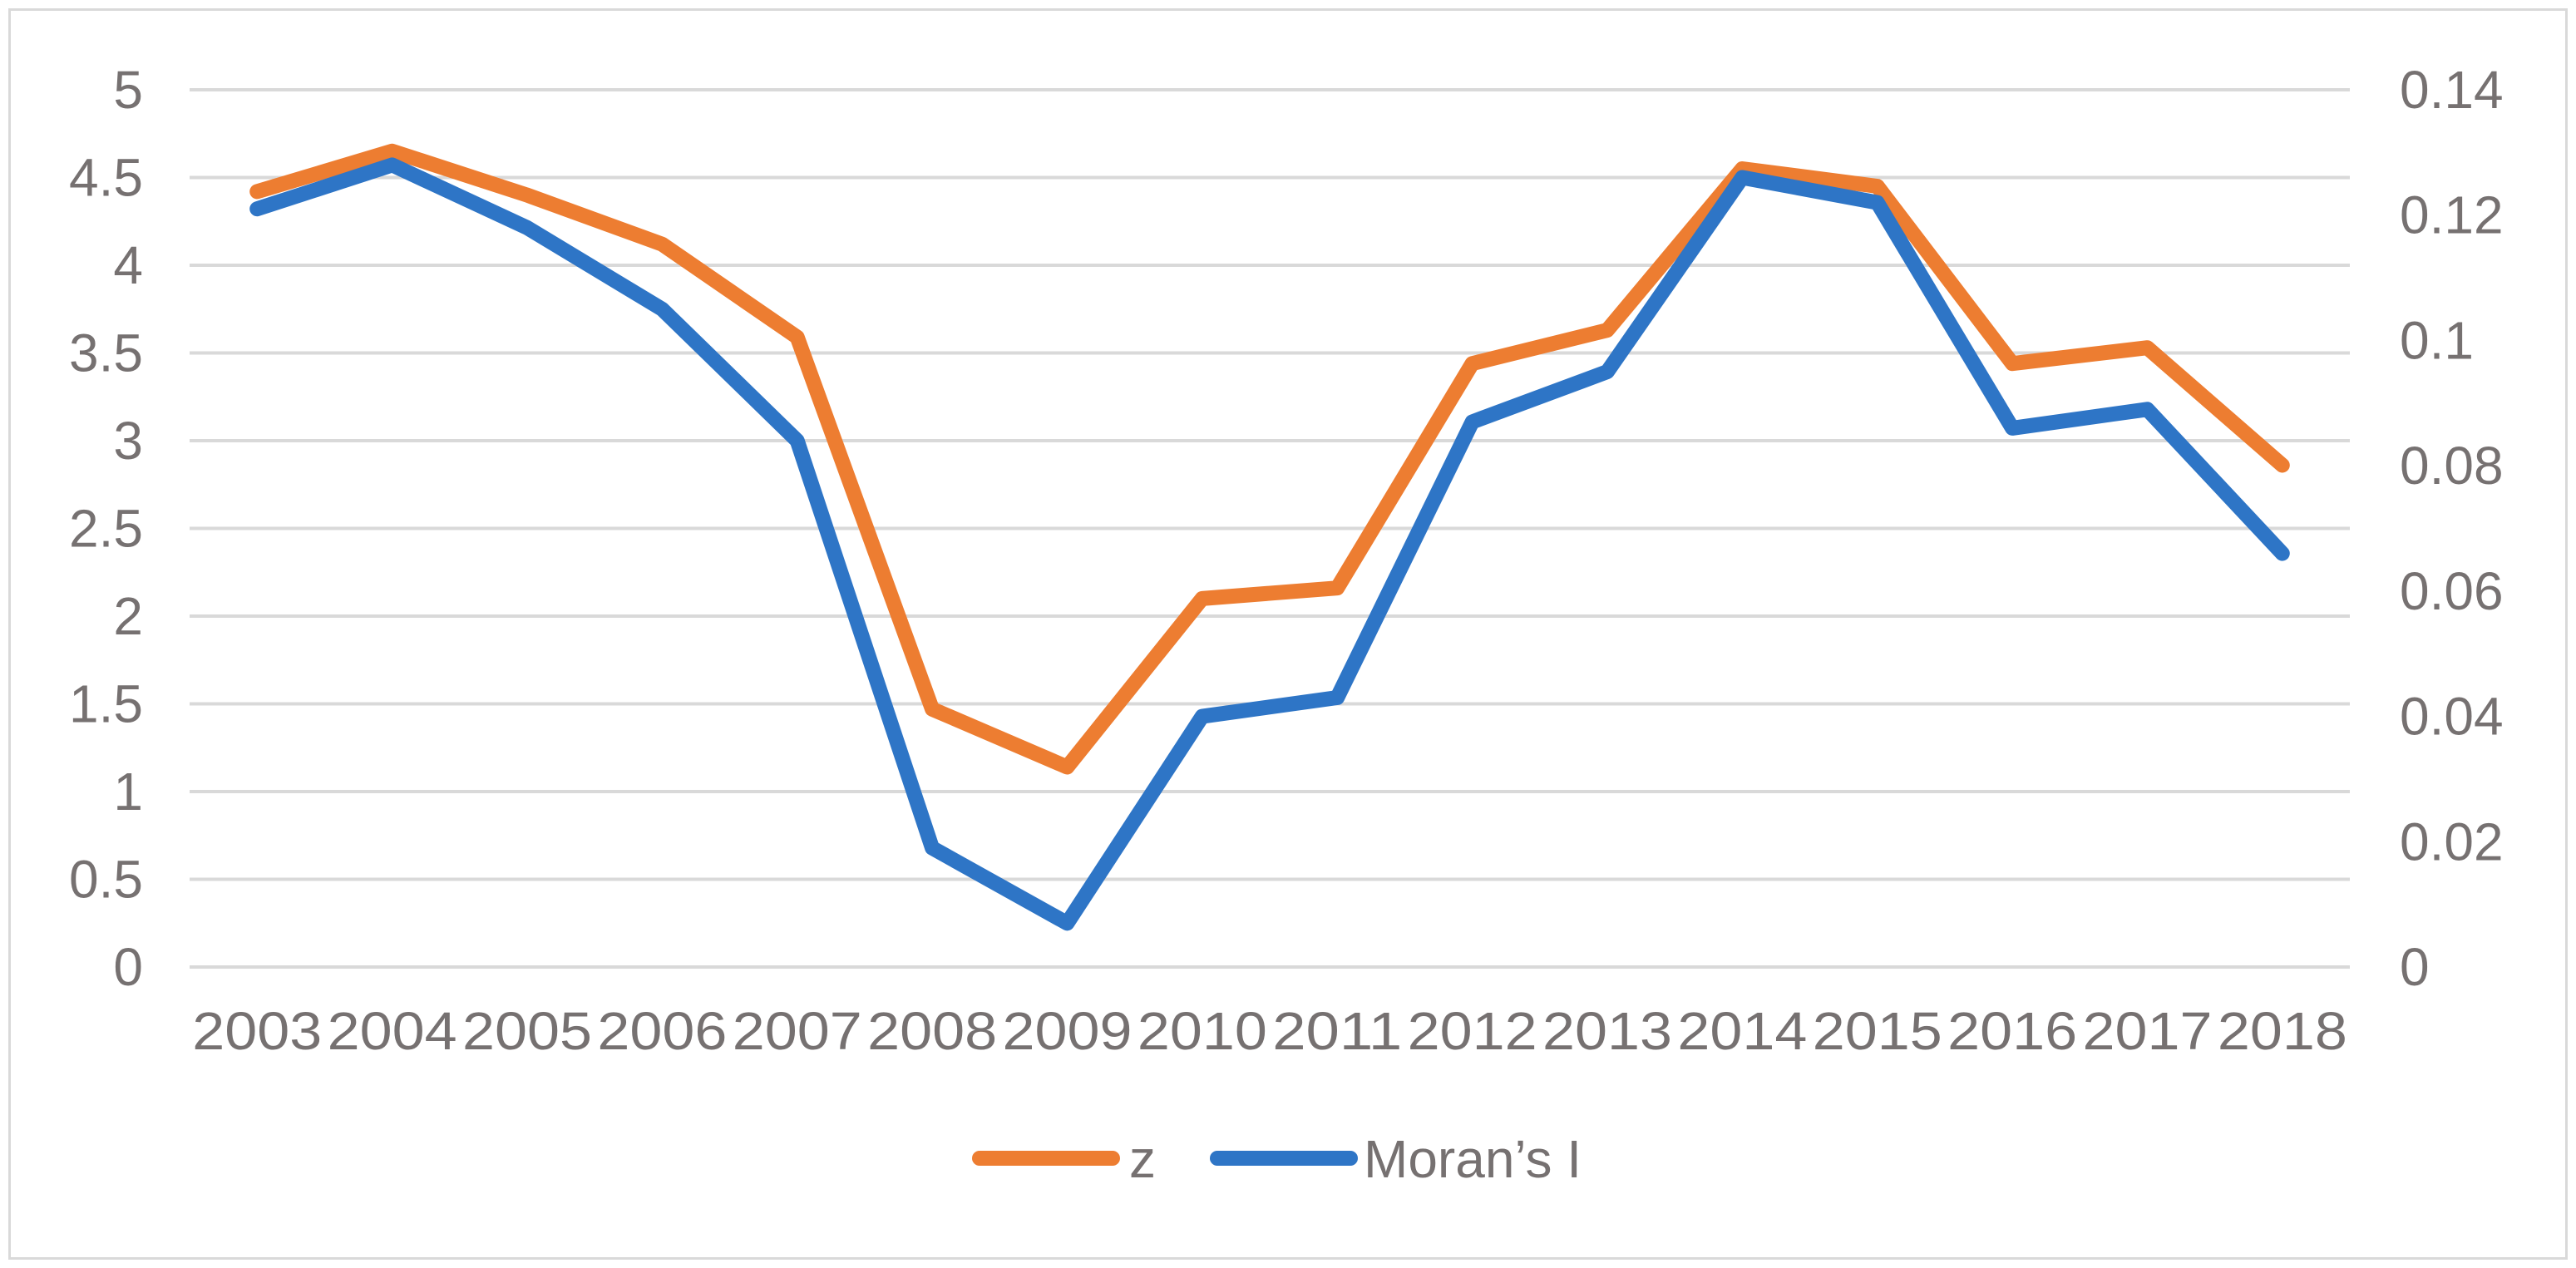 This screenshot has height=1268, width=2576. What do you see at coordinates (128, 967) in the screenshot?
I see `left-axis-tick-label: 0` at bounding box center [128, 967].